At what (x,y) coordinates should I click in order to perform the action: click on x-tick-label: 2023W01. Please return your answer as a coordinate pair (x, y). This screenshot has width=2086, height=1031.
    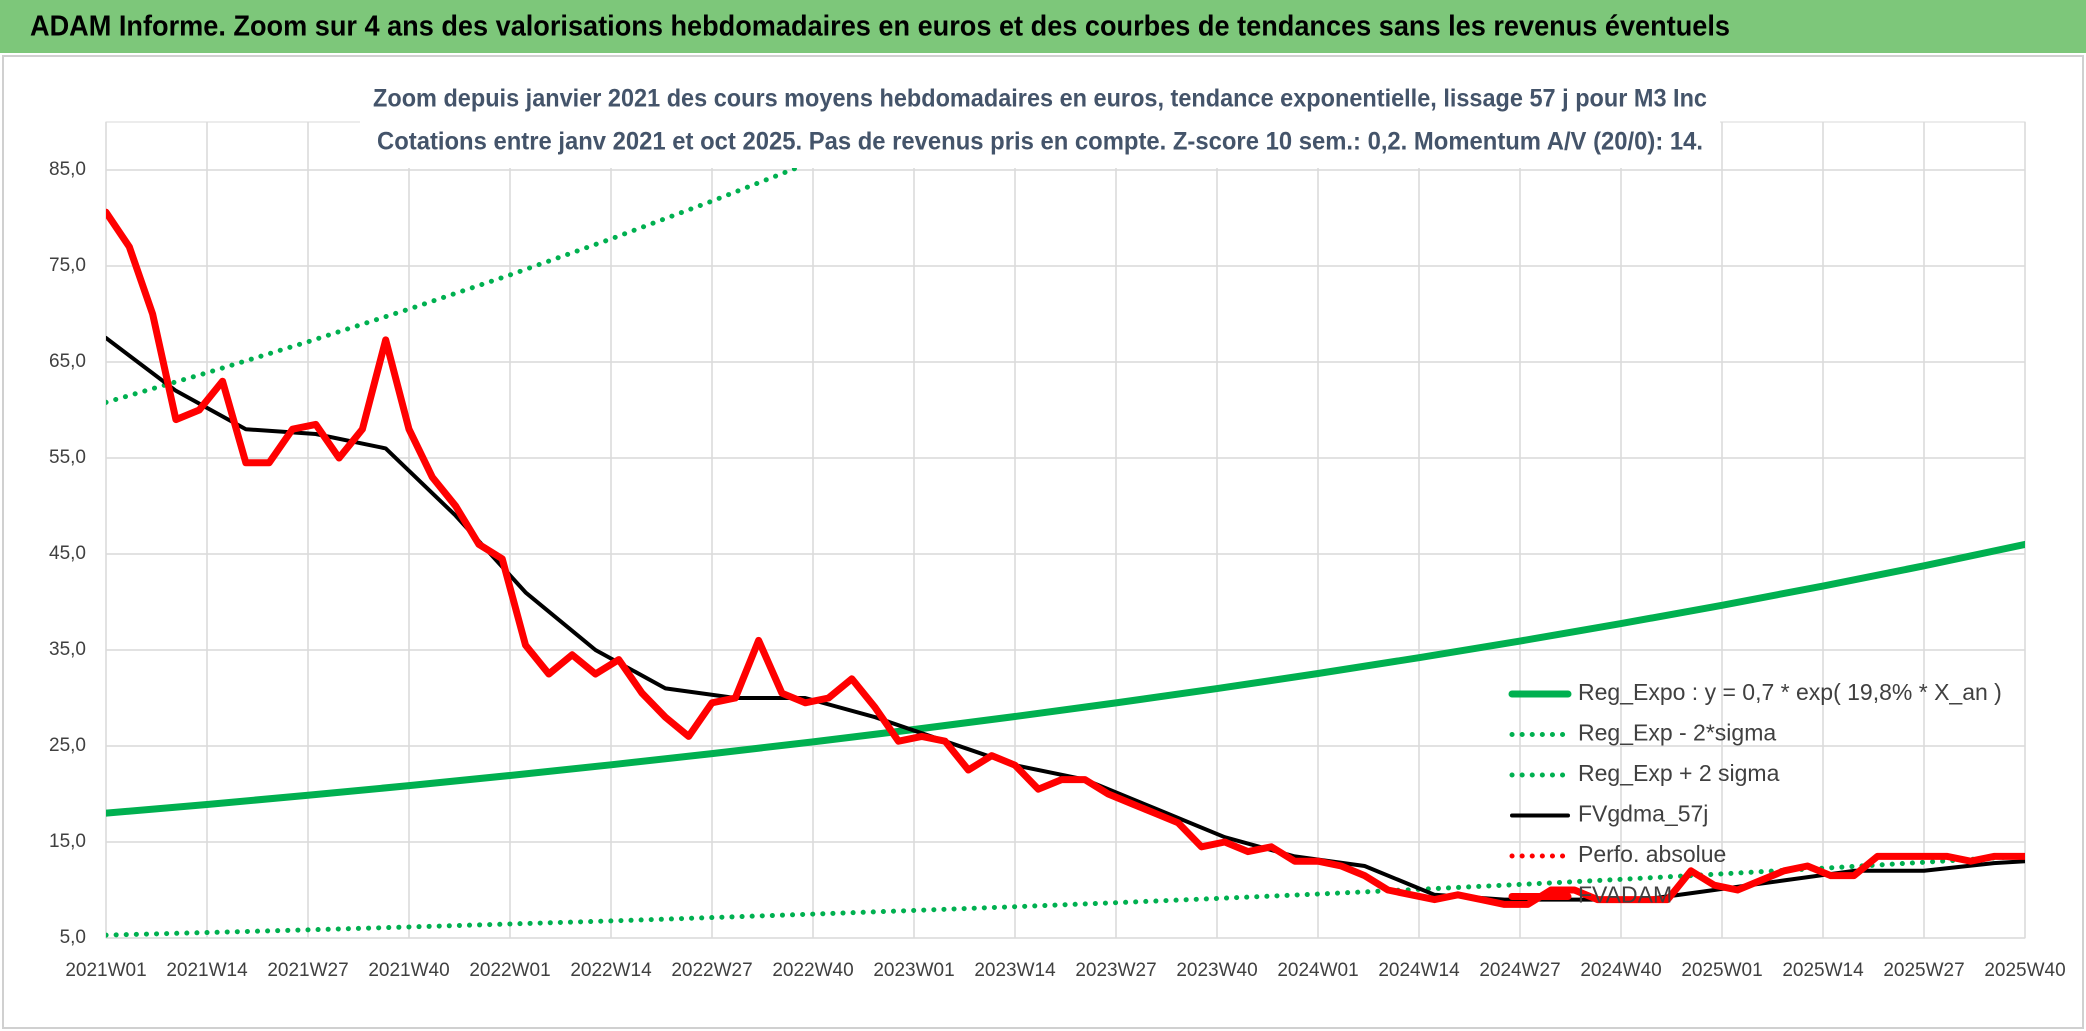
    Looking at the image, I should click on (913, 970).